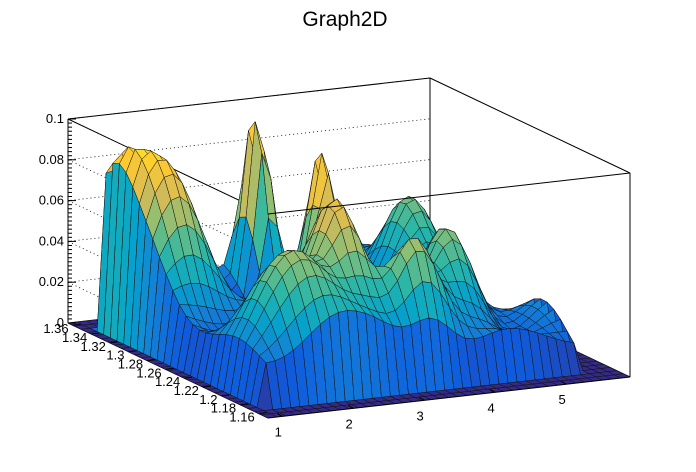 The height and width of the screenshot is (472, 696). I want to click on y-tick-label: 1.28, so click(130, 364).